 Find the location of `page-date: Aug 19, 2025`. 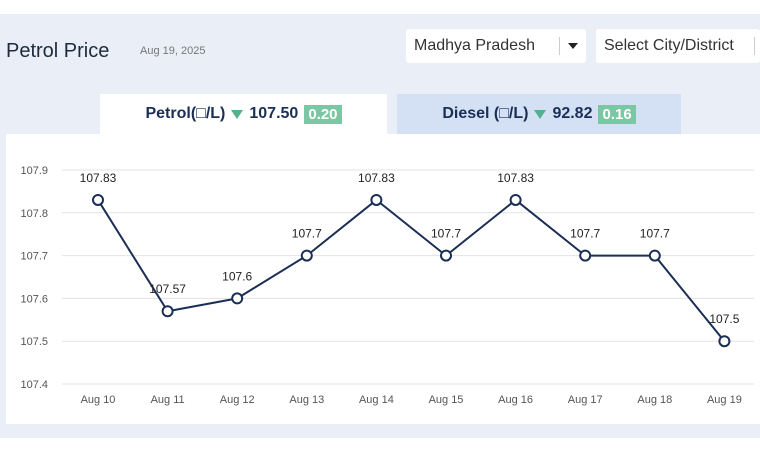

page-date: Aug 19, 2025 is located at coordinates (173, 51).